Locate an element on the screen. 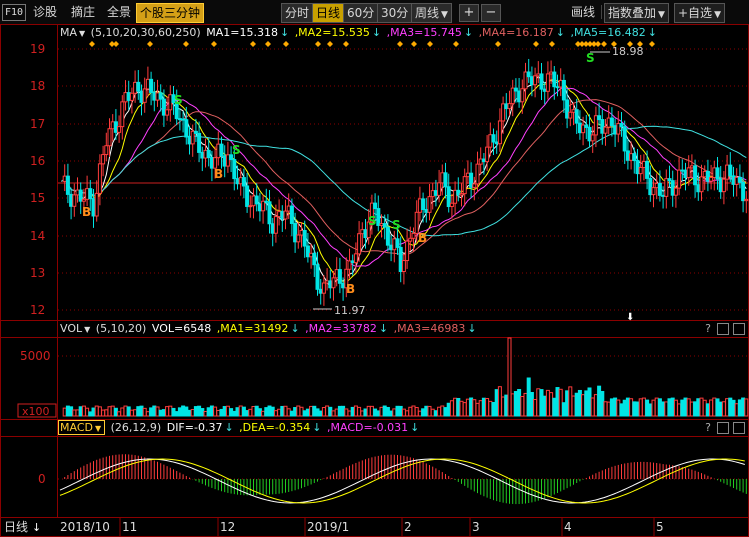 The image size is (749, 537). diagnose-button: 诊股 is located at coordinates (45, 12).